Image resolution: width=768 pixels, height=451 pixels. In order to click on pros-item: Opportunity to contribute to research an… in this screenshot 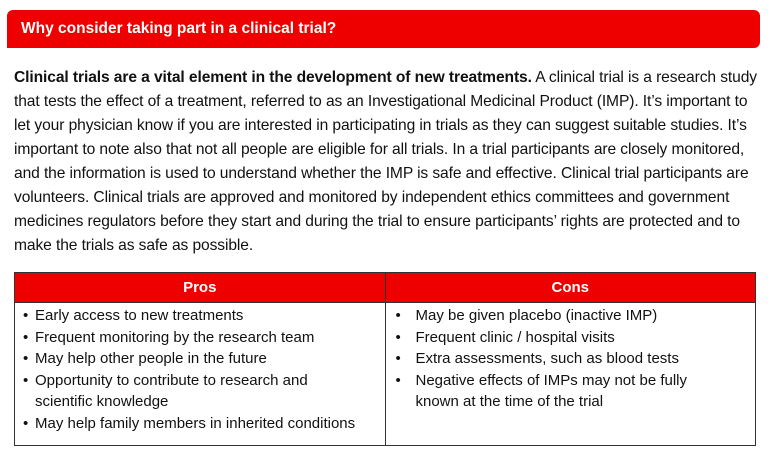, I will do `click(200, 391)`.